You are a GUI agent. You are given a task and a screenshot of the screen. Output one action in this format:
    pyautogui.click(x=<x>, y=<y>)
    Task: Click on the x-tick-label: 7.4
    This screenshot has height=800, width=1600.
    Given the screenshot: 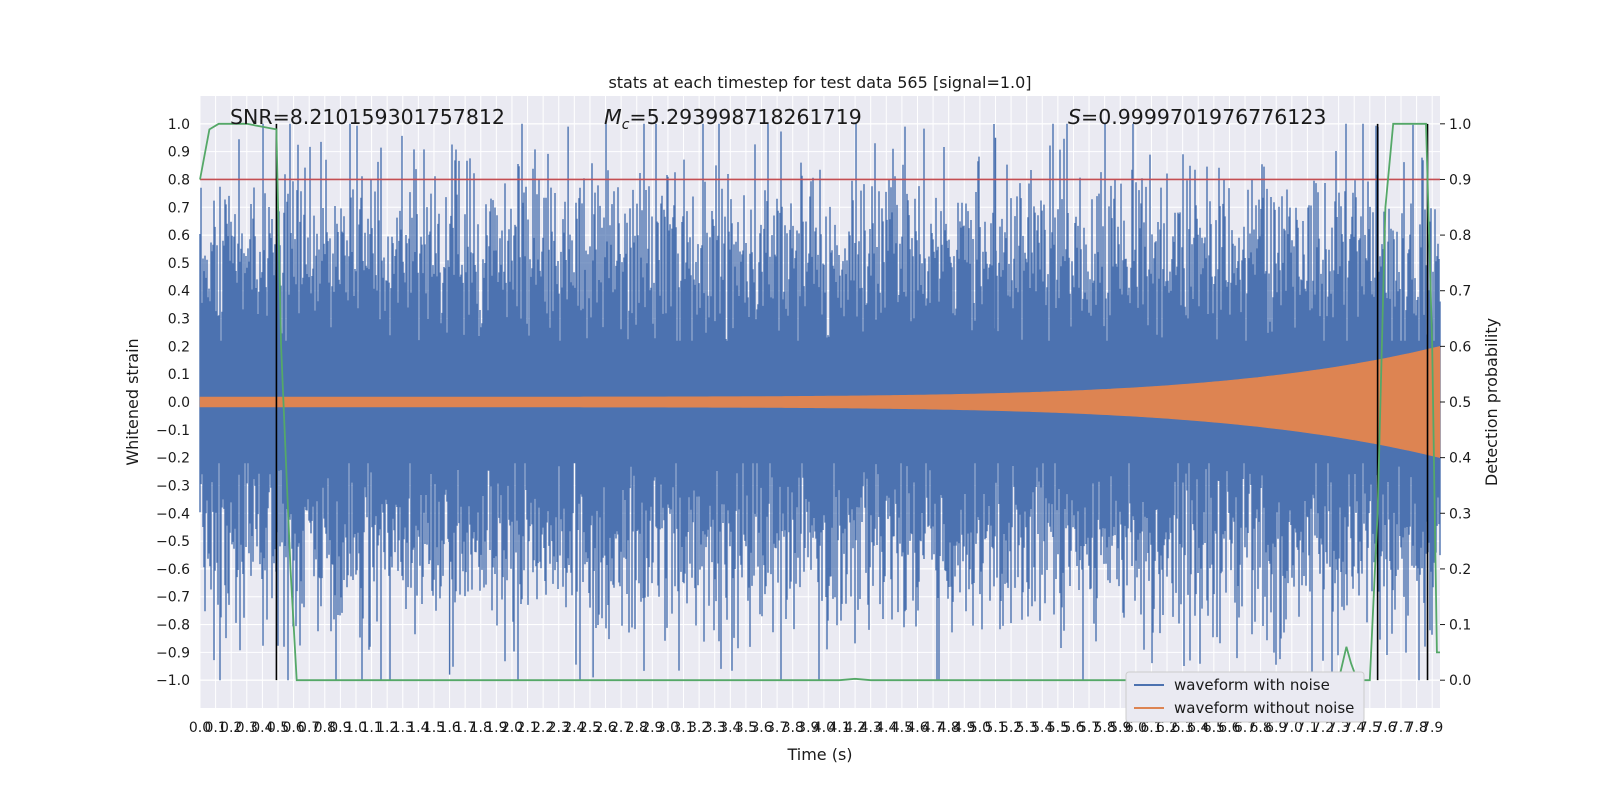 What is the action you would take?
    pyautogui.click(x=1354, y=728)
    